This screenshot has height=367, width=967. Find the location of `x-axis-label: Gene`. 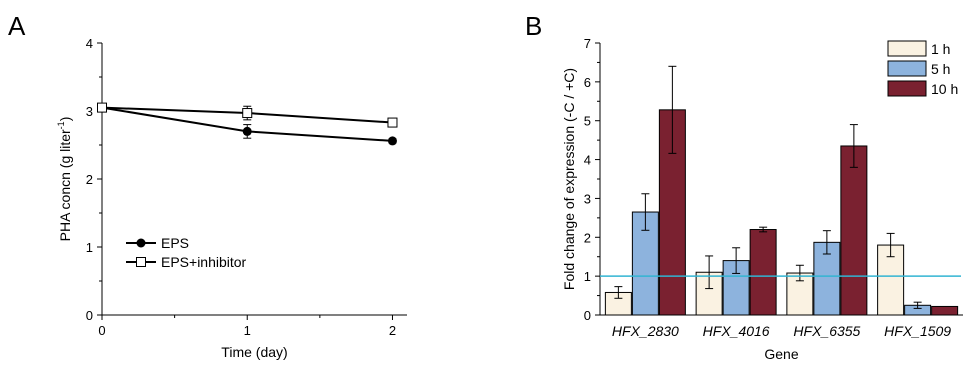

x-axis-label: Gene is located at coordinates (781, 354).